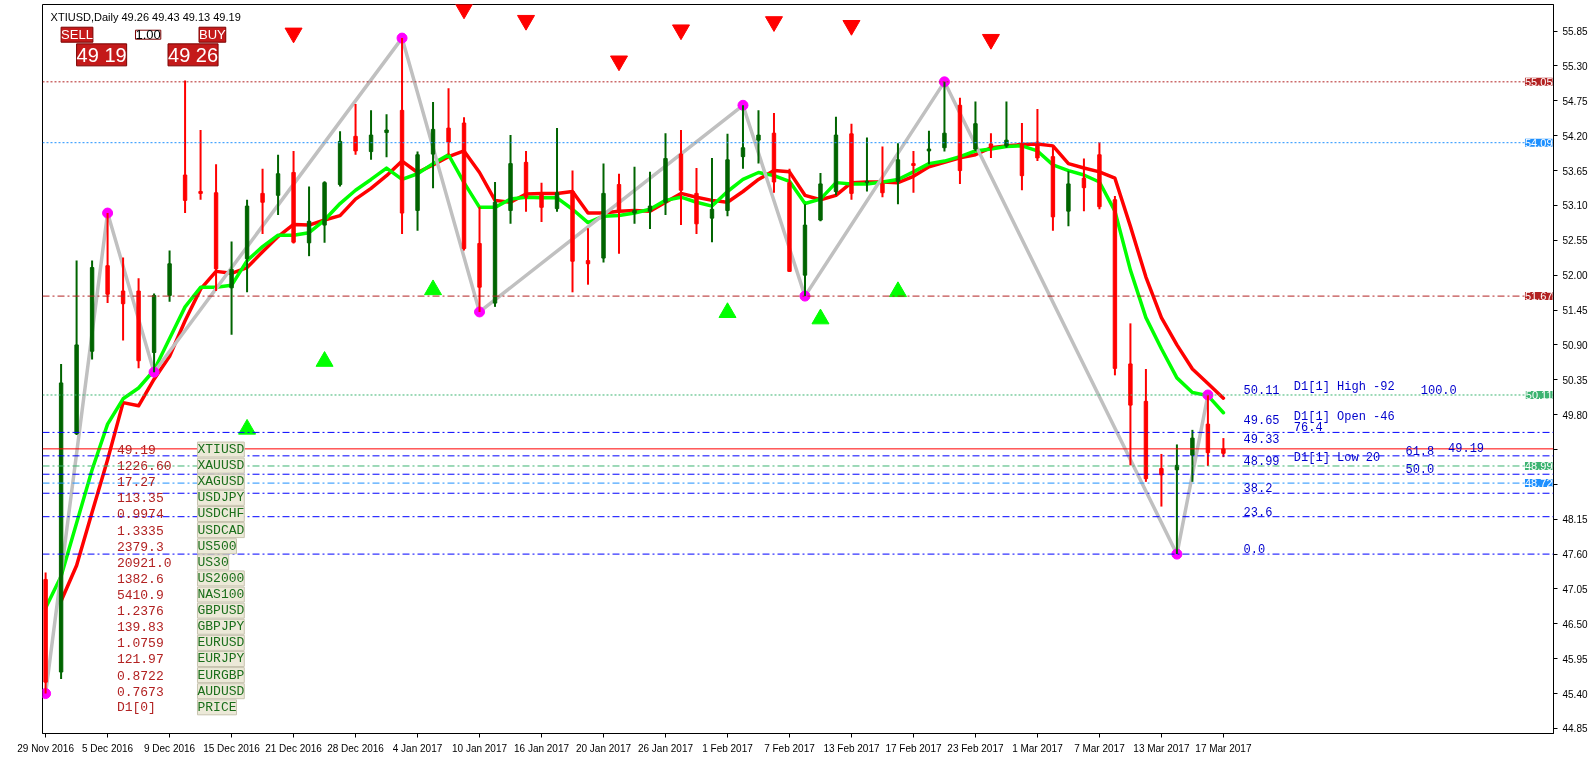 This screenshot has height=765, width=1596. What do you see at coordinates (790, 748) in the screenshot?
I see `x-tick-label: 7 Feb 2017` at bounding box center [790, 748].